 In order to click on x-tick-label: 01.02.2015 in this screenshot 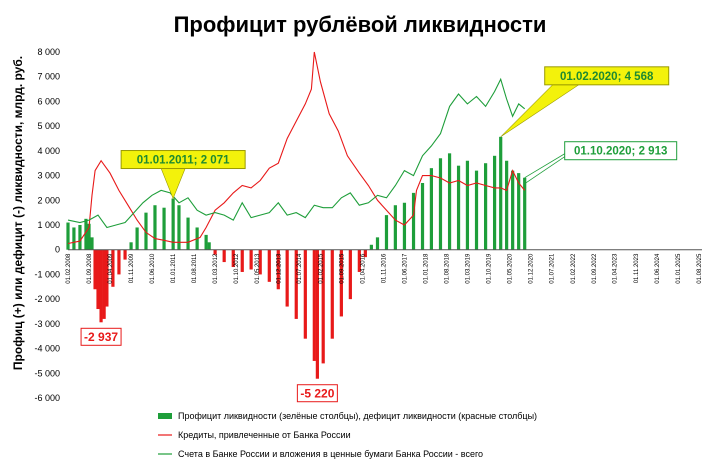, I will do `click(321, 268)`.